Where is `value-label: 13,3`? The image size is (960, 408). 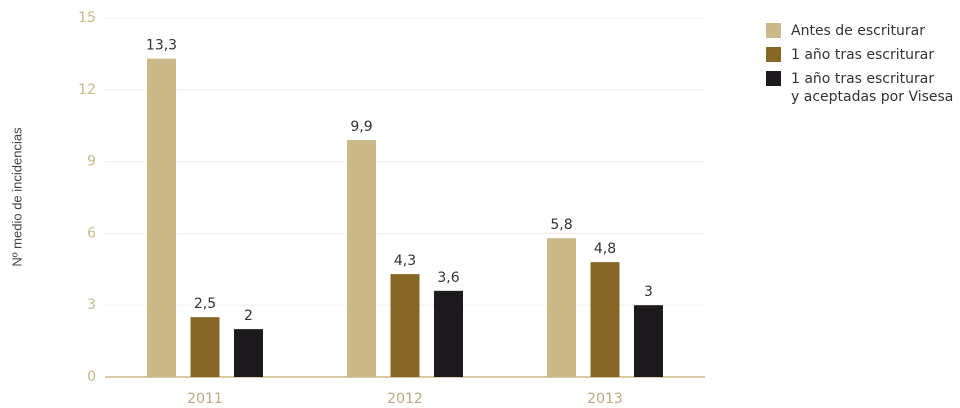 value-label: 13,3 is located at coordinates (161, 46).